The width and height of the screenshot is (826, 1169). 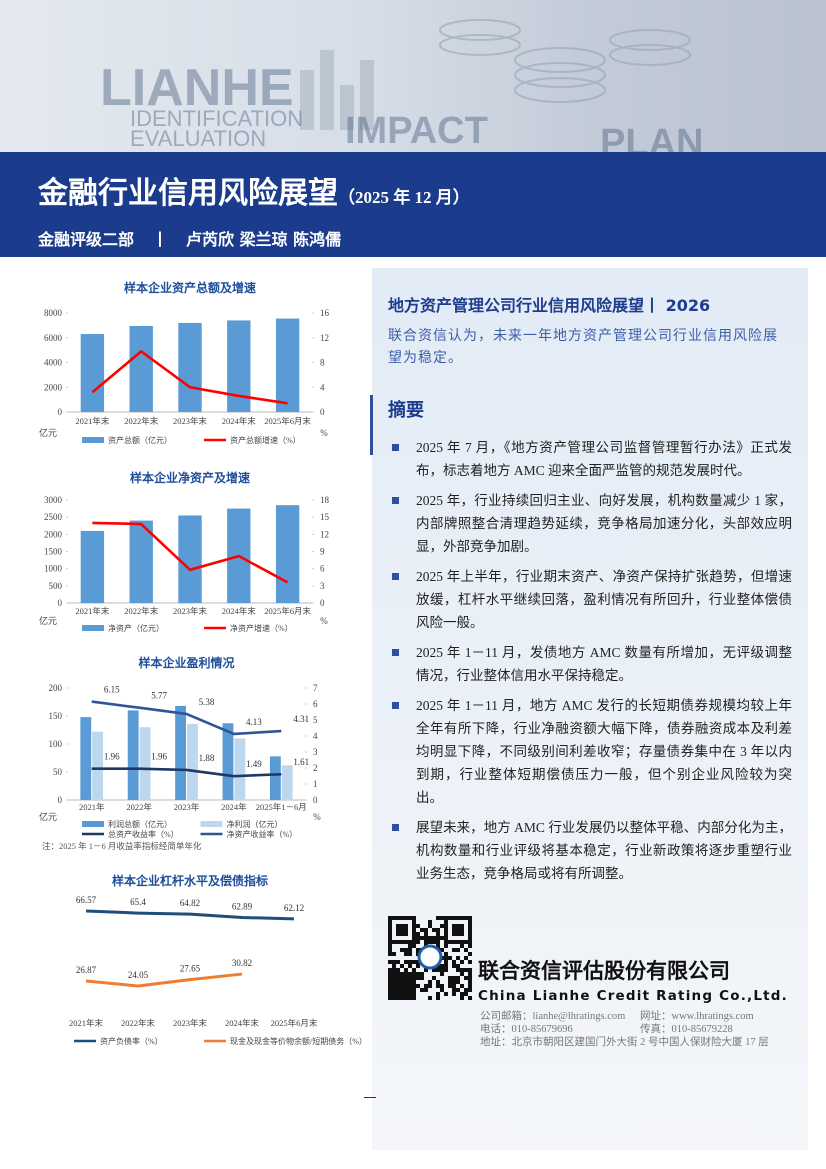 What do you see at coordinates (112, 690) in the screenshot?
I see `data-label: 6.15` at bounding box center [112, 690].